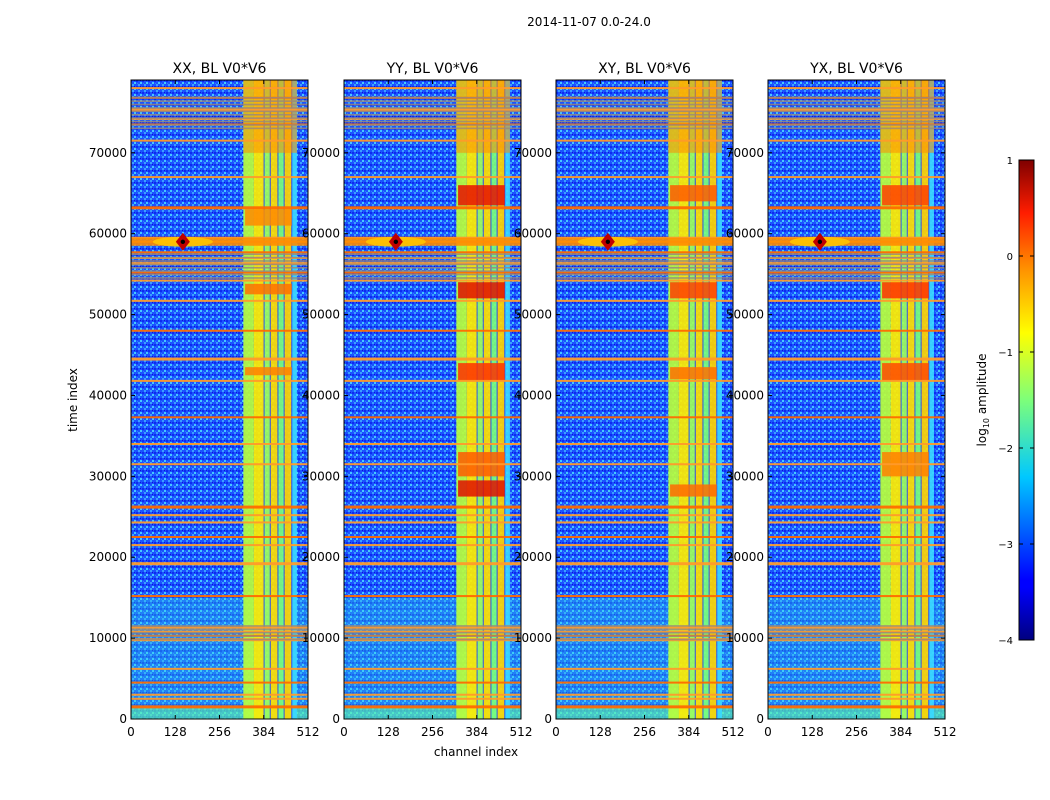  I want to click on panel-title: XX, BL V0*V6, so click(220, 69).